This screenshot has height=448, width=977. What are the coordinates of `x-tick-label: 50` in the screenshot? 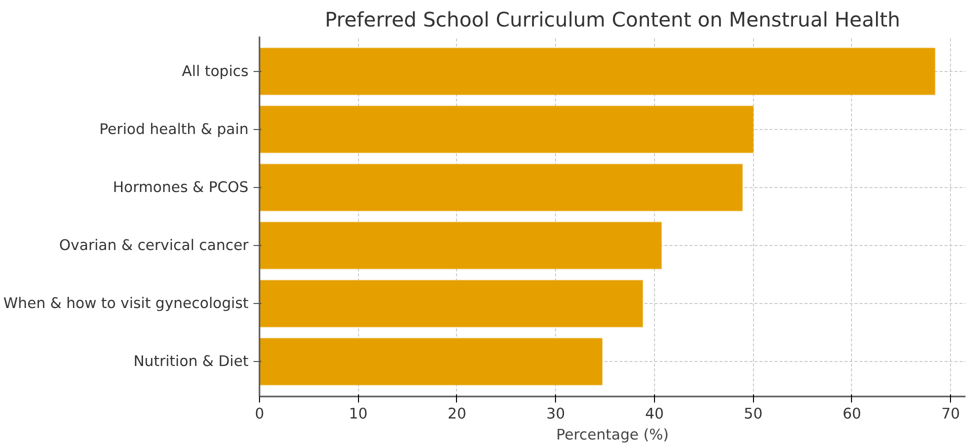 It's located at (753, 414).